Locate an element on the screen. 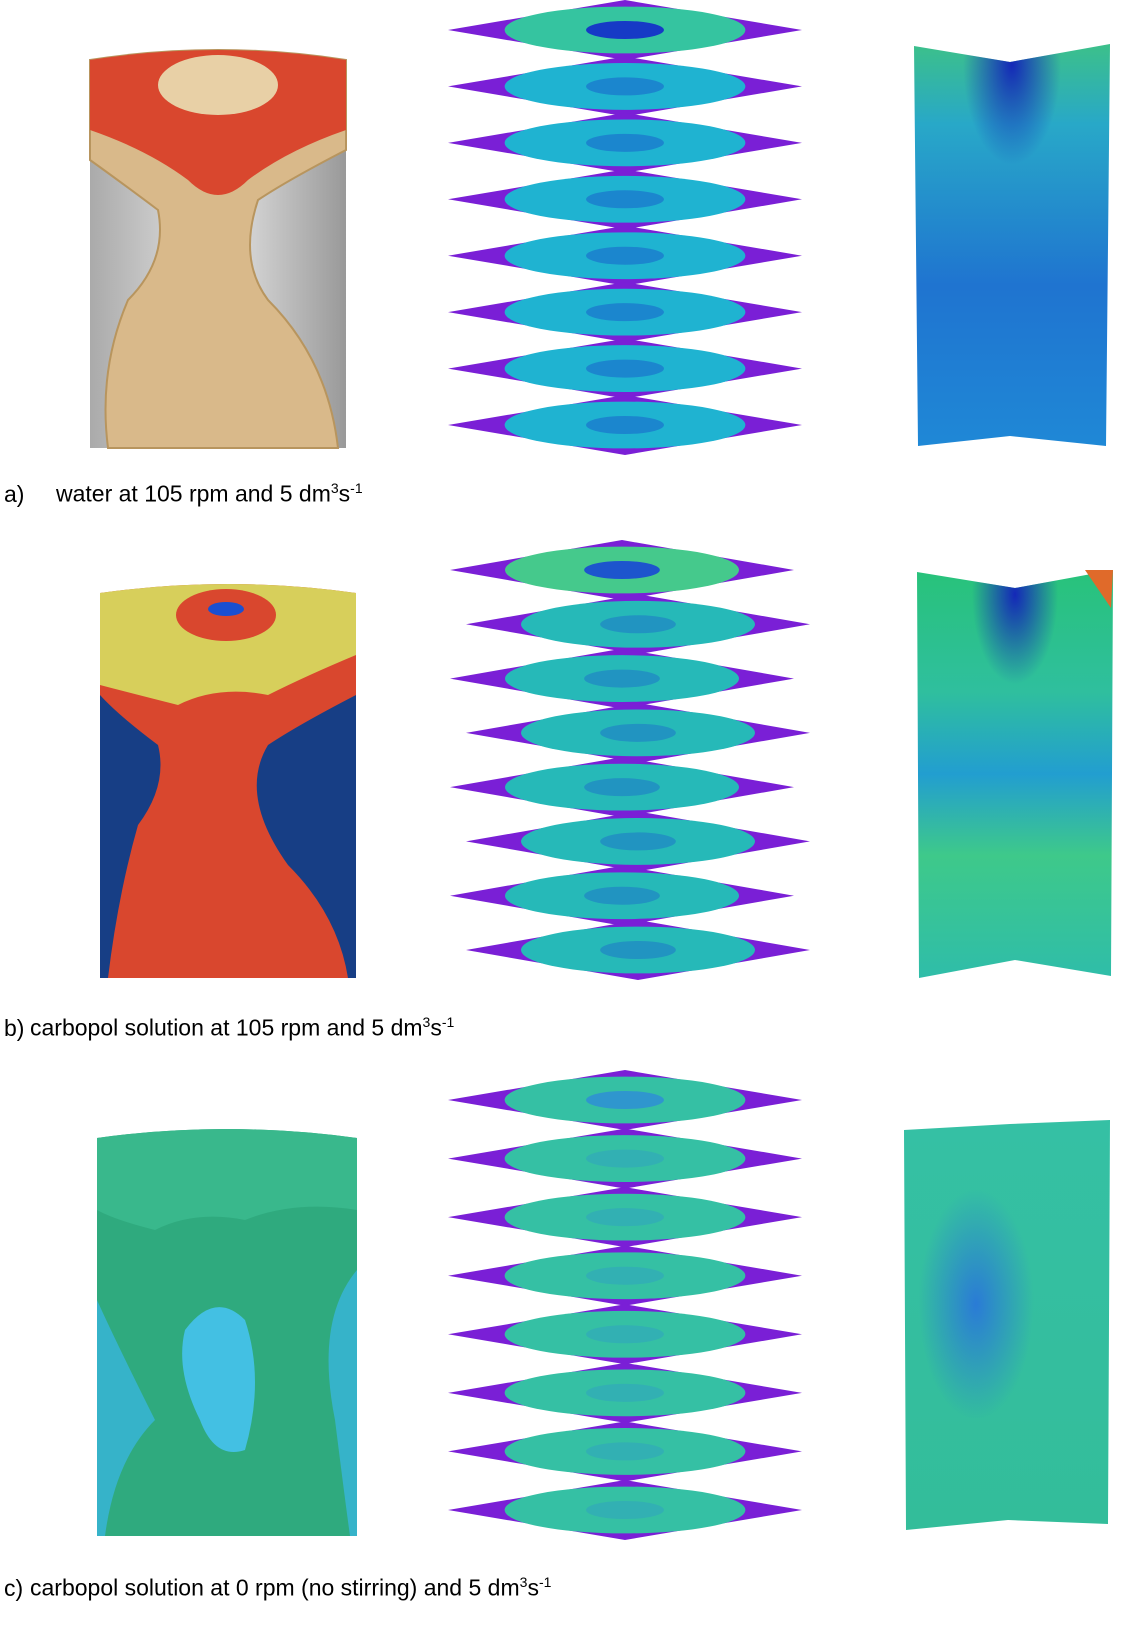 This screenshot has width=1136, height=1625. caption-text: water at 105 rpm and 5 dm is located at coordinates (193, 493).